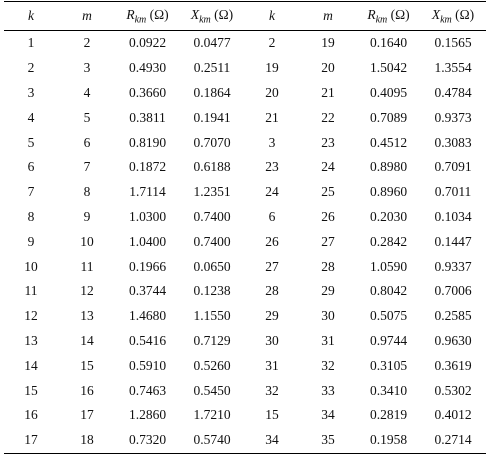 Image resolution: width=490 pixels, height=454 pixels. What do you see at coordinates (87, 216) in the screenshot?
I see `cell-m: 9` at bounding box center [87, 216].